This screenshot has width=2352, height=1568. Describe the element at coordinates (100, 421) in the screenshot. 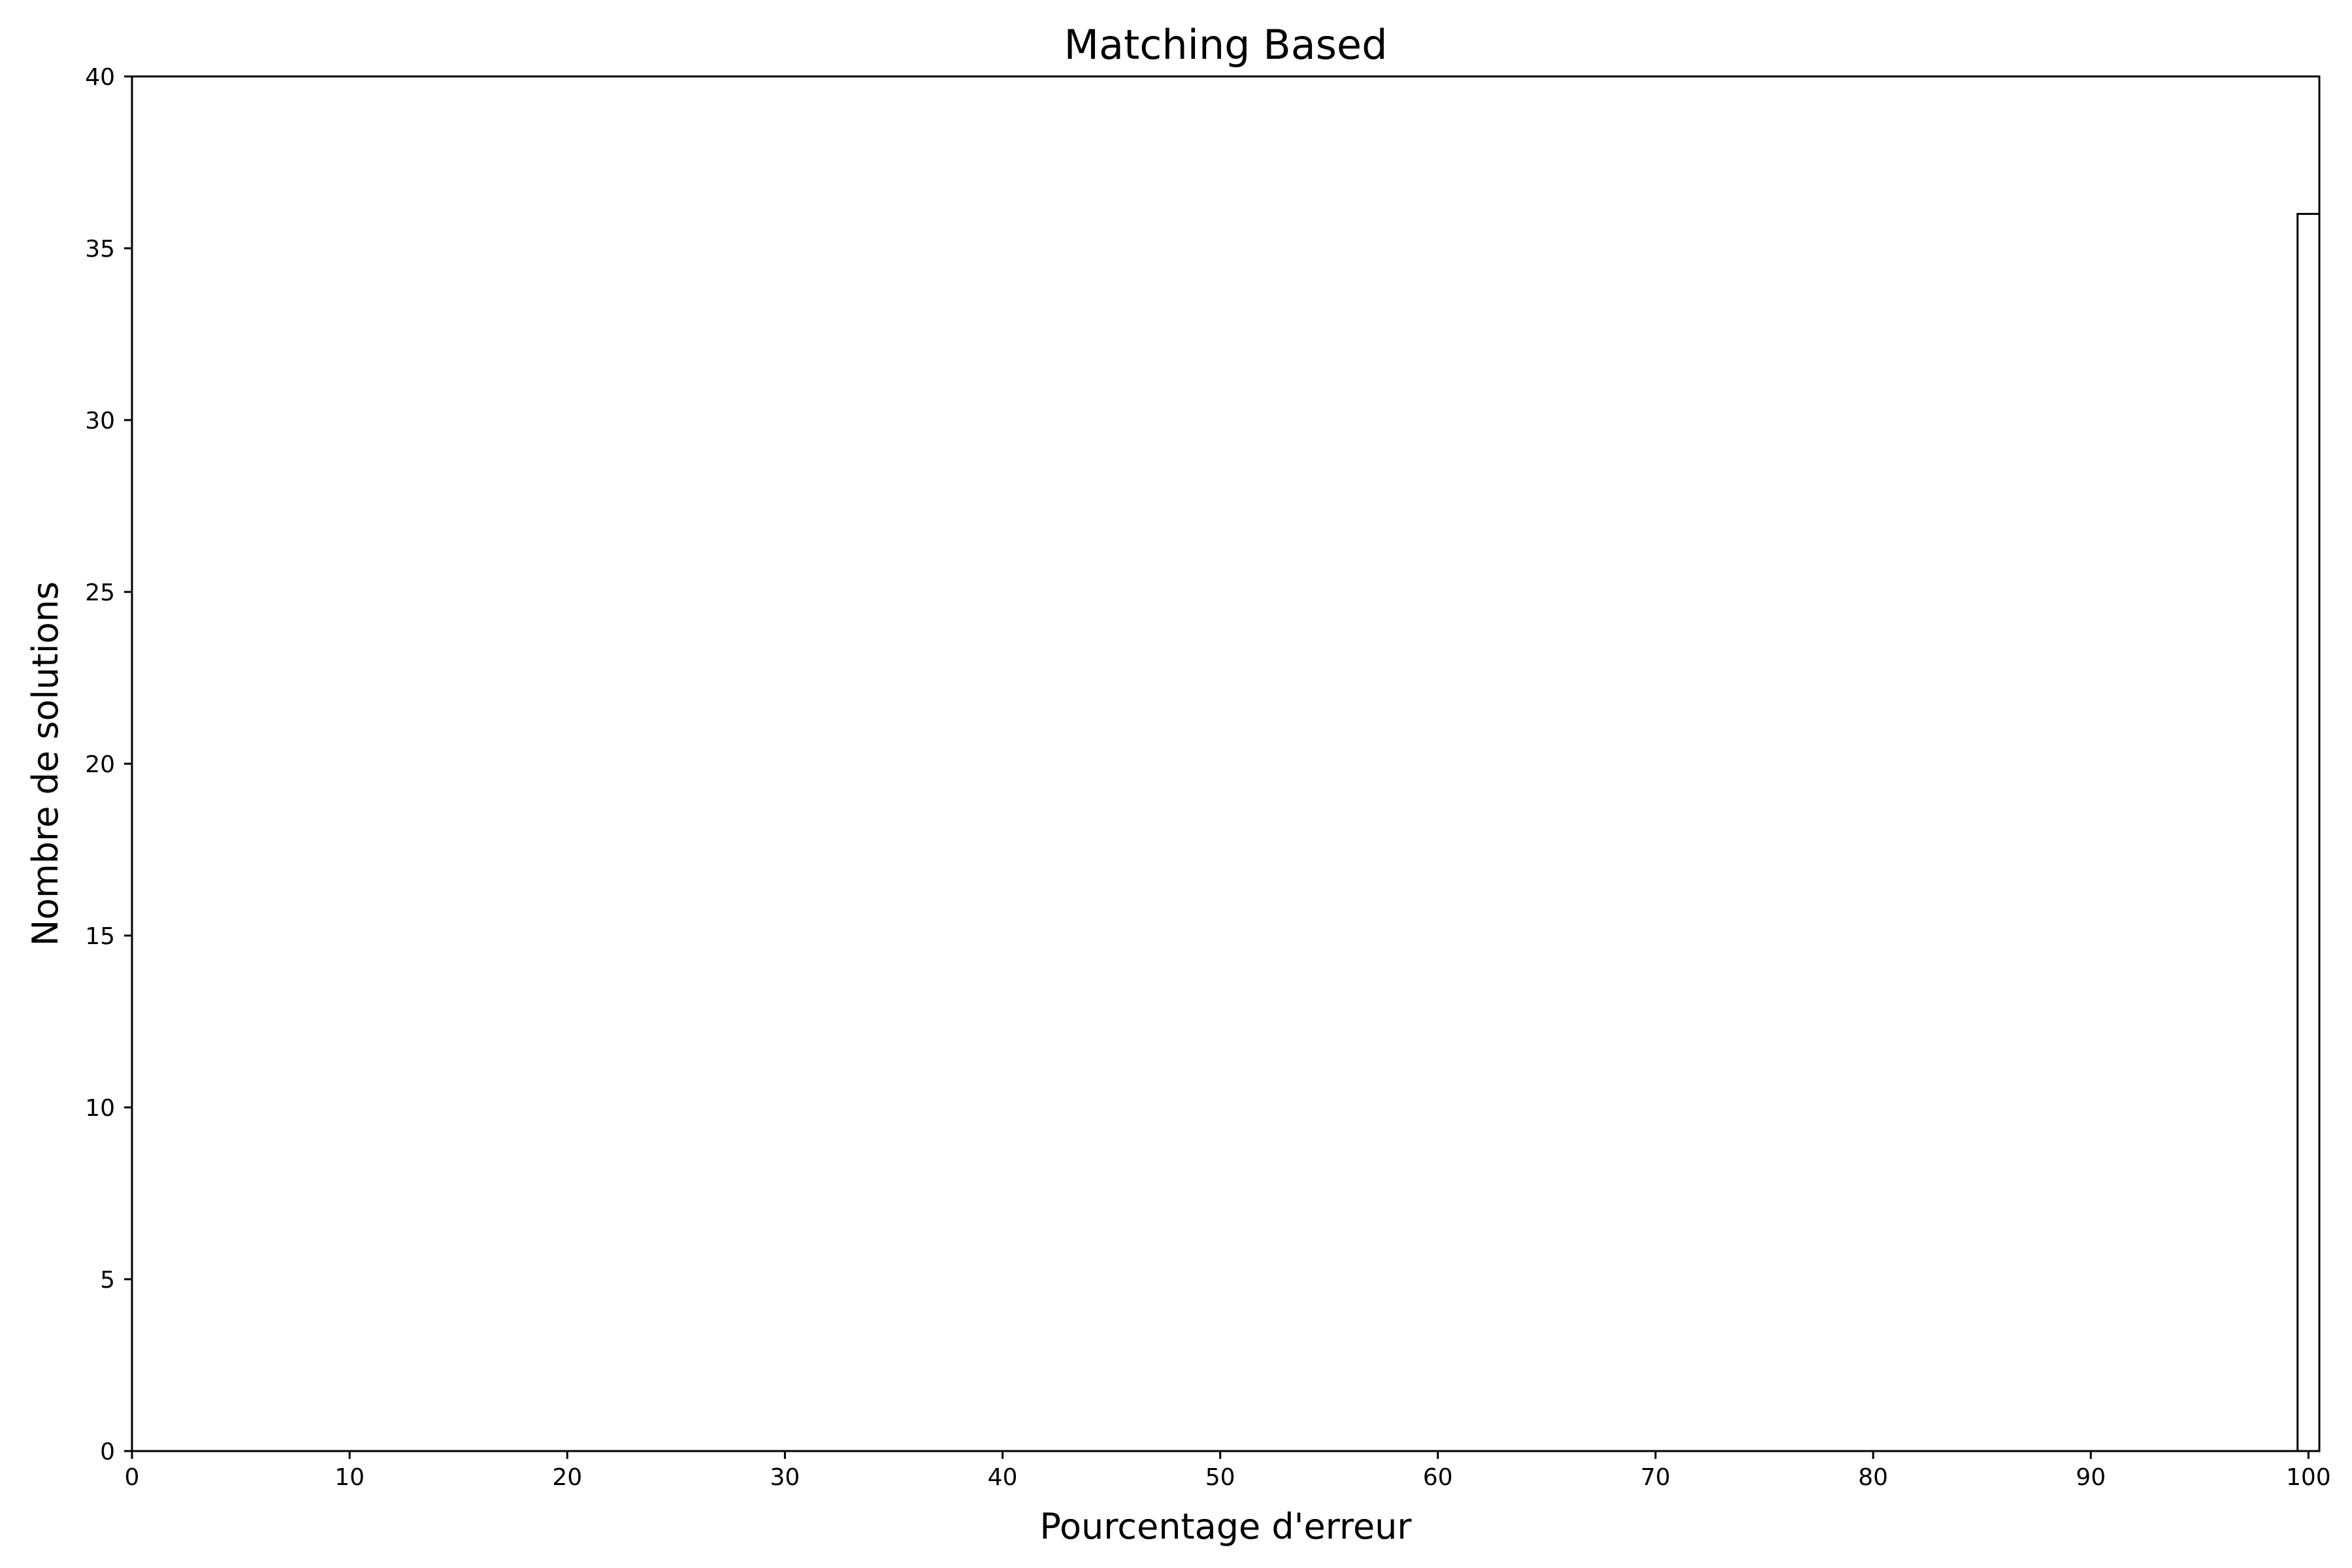

I see `y-tick-label: 30` at that location.